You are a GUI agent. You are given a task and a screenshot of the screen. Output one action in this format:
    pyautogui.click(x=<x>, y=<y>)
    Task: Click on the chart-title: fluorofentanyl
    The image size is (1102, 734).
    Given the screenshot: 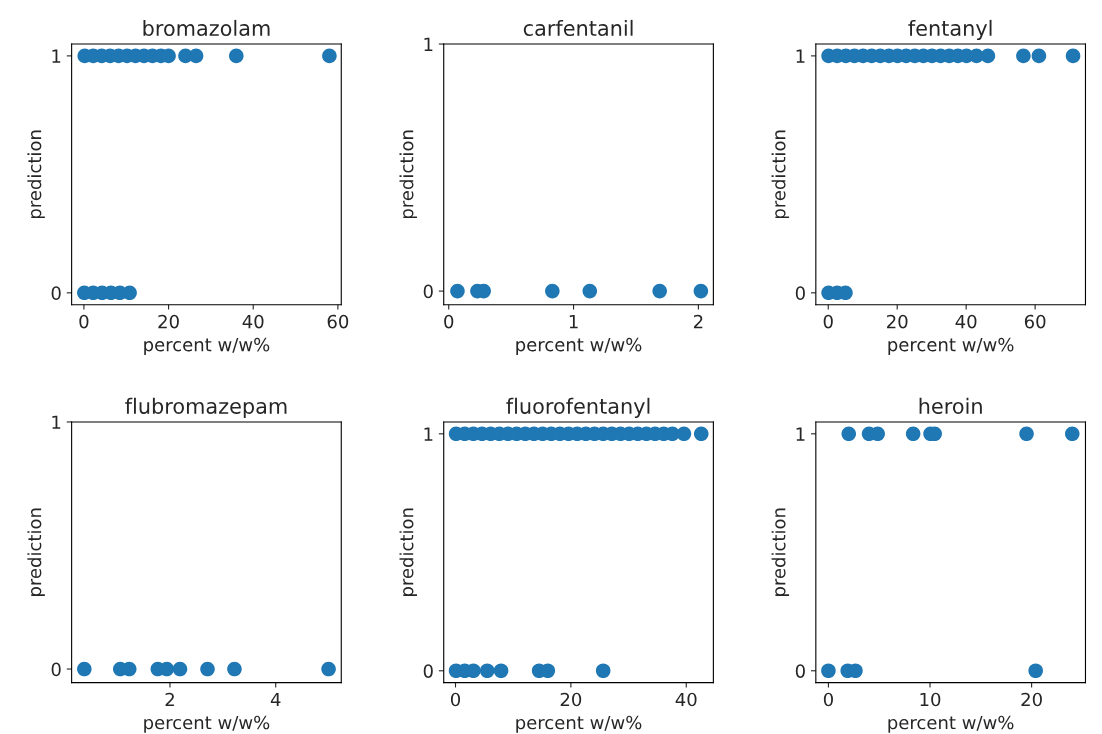 What is the action you would take?
    pyautogui.click(x=578, y=407)
    